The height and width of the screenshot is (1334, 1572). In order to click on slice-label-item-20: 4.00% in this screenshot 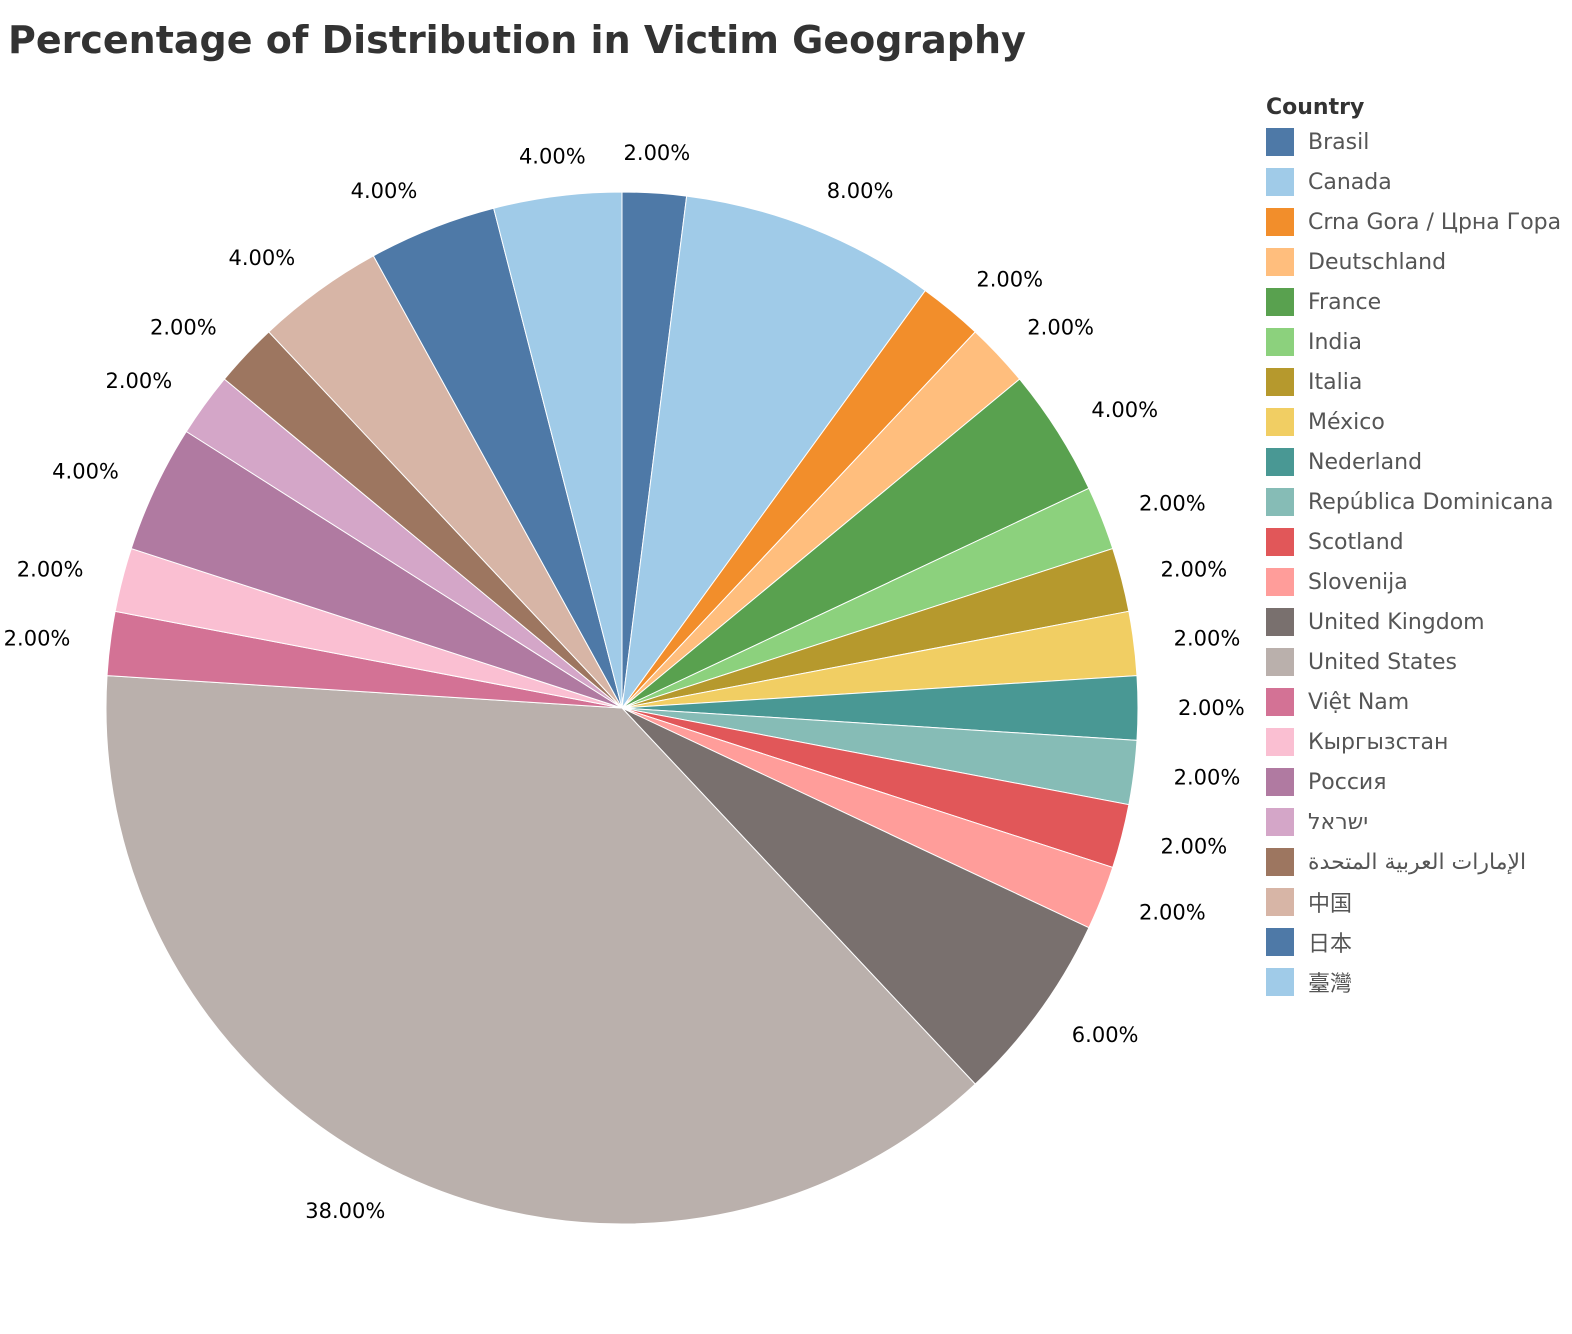, I will do `click(384, 191)`.